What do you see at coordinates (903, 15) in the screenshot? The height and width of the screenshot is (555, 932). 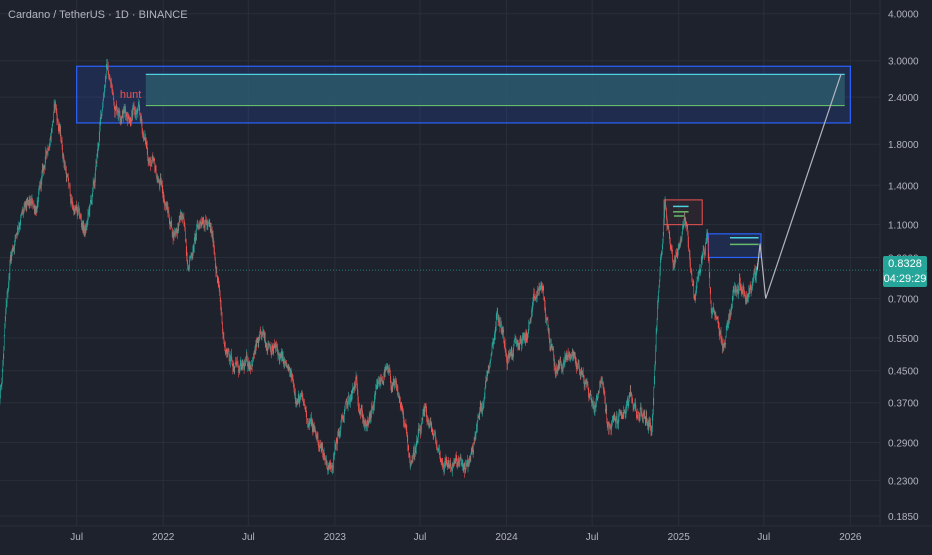 I see `price-tick-label: 4.0000` at bounding box center [903, 15].